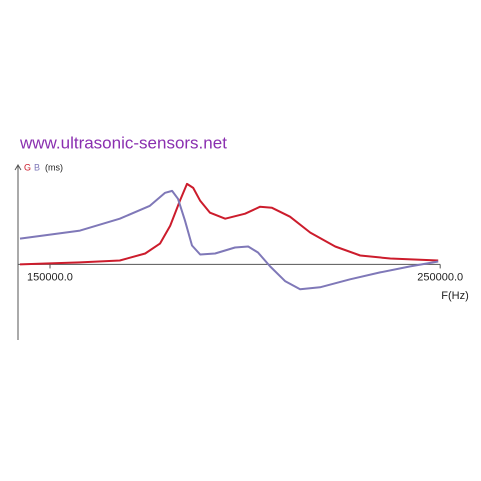  I want to click on x-axis-label: F(Hz), so click(455, 296).